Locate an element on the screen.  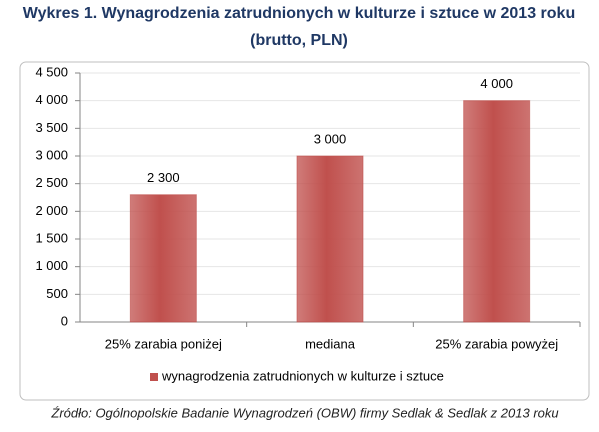
y-tick-label: 2 000 is located at coordinates (51, 210).